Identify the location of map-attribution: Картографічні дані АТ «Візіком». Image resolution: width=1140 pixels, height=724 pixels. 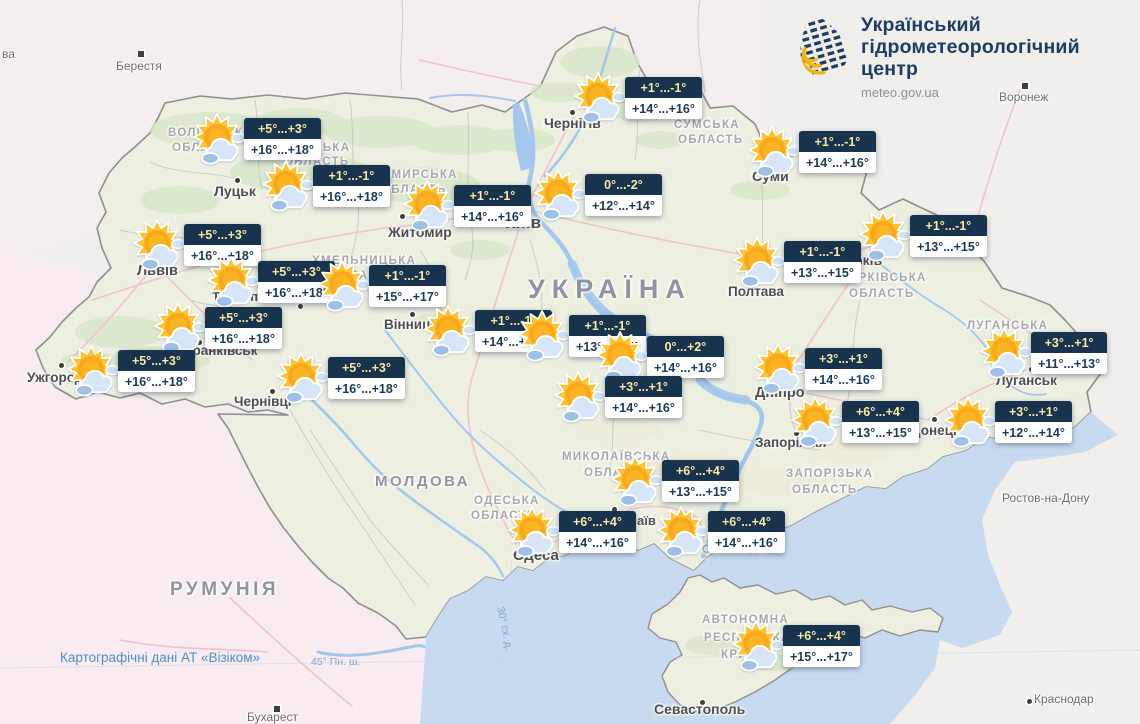
(160, 657).